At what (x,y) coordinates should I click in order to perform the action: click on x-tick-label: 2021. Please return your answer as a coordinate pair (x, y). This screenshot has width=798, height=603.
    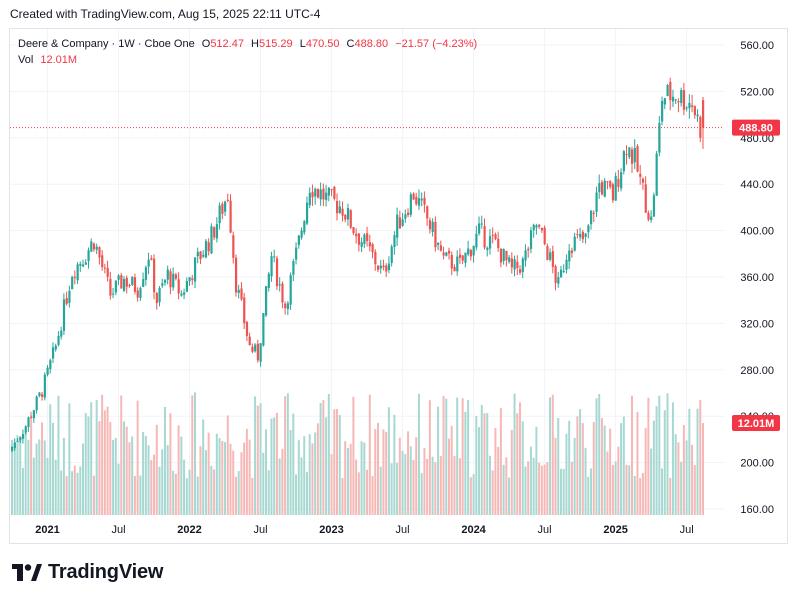
    Looking at the image, I should click on (47, 530).